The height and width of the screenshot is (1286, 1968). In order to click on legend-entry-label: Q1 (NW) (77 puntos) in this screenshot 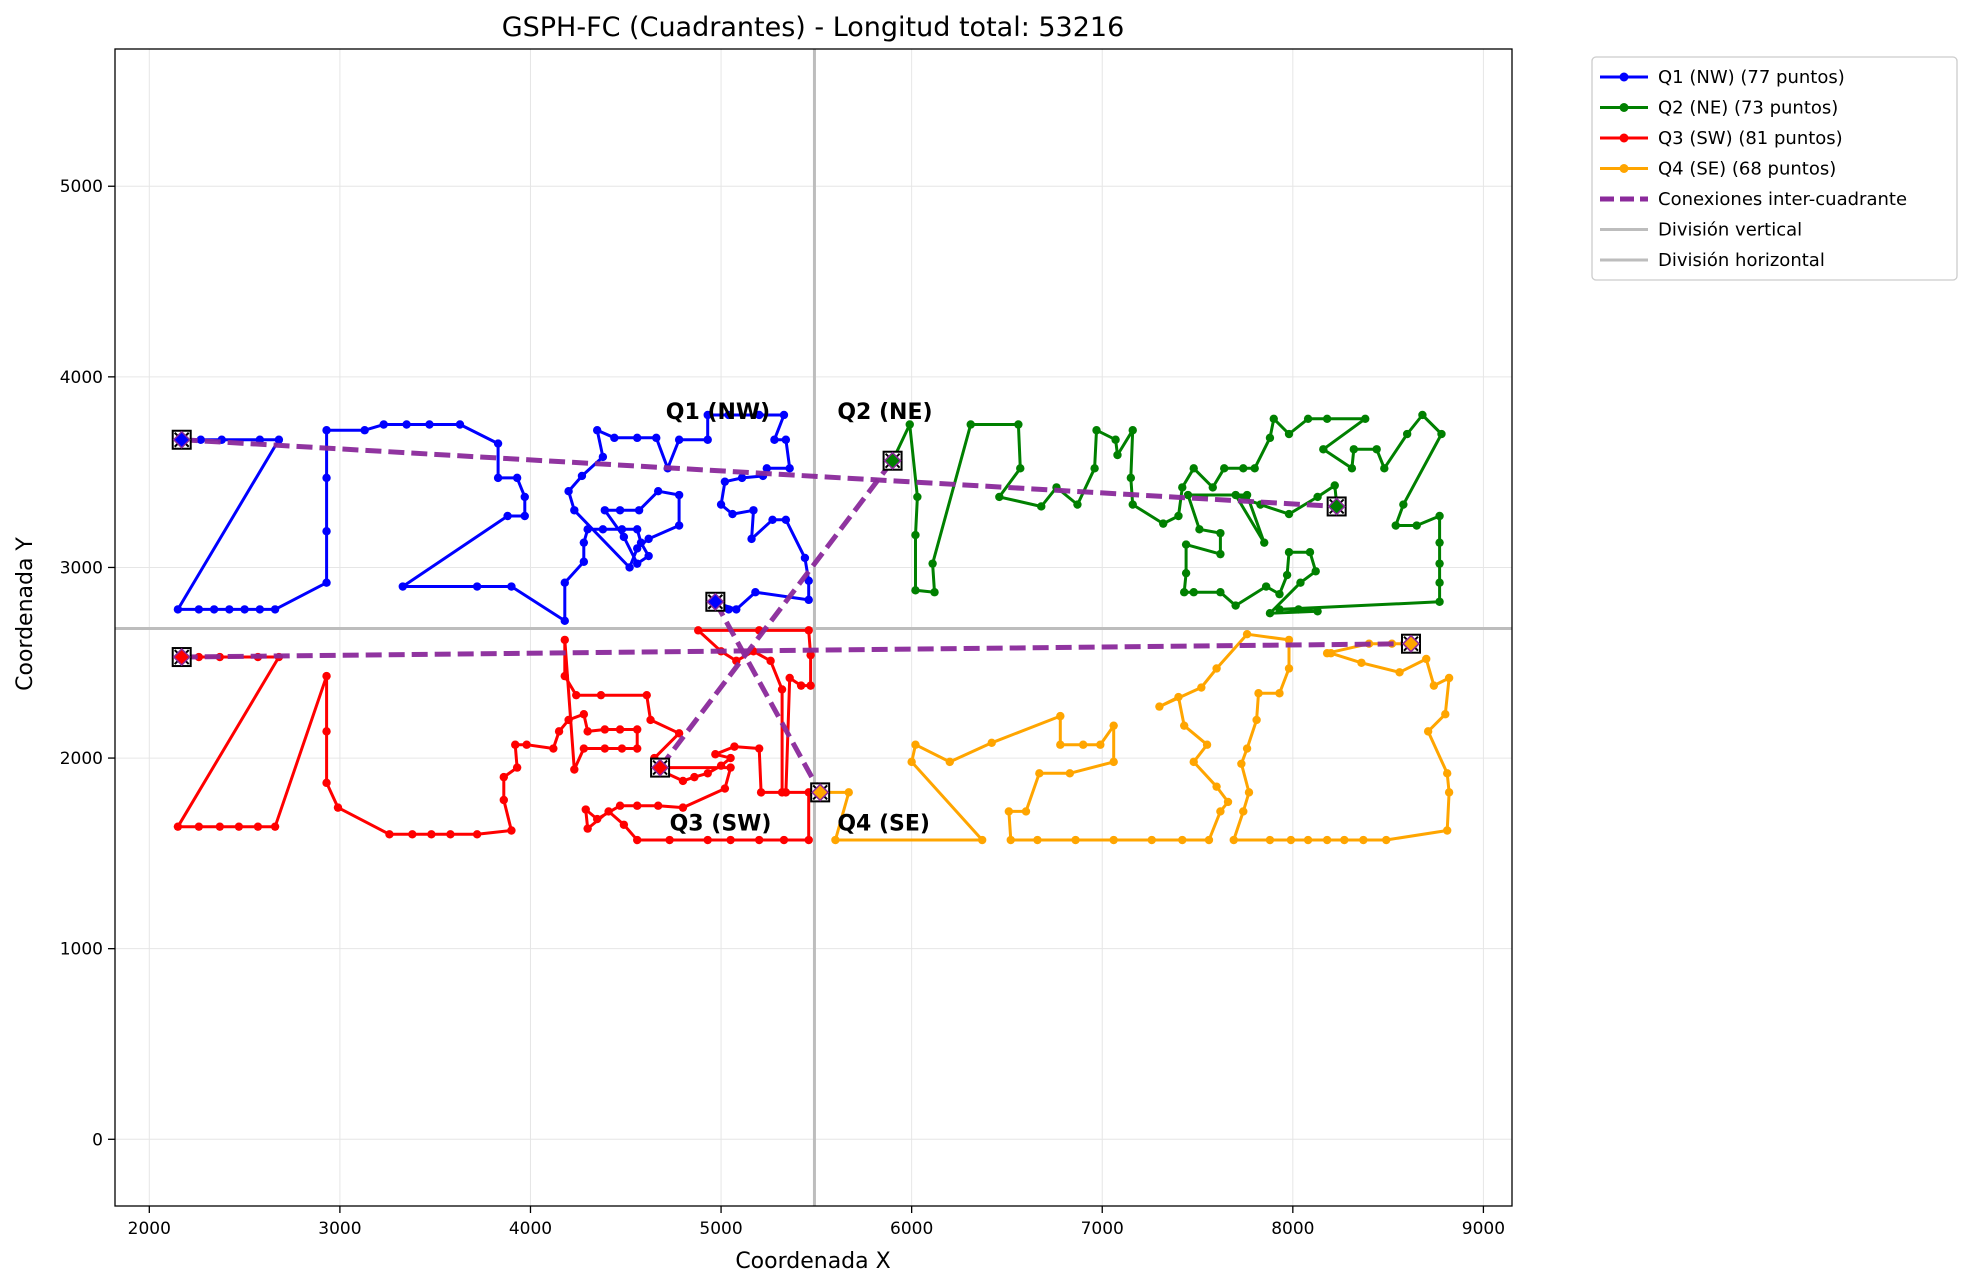, I will do `click(1751, 77)`.